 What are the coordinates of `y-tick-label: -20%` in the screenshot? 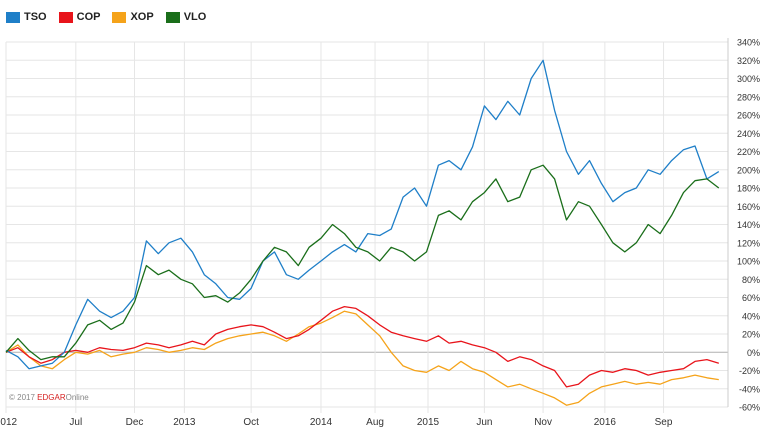 It's located at (749, 371).